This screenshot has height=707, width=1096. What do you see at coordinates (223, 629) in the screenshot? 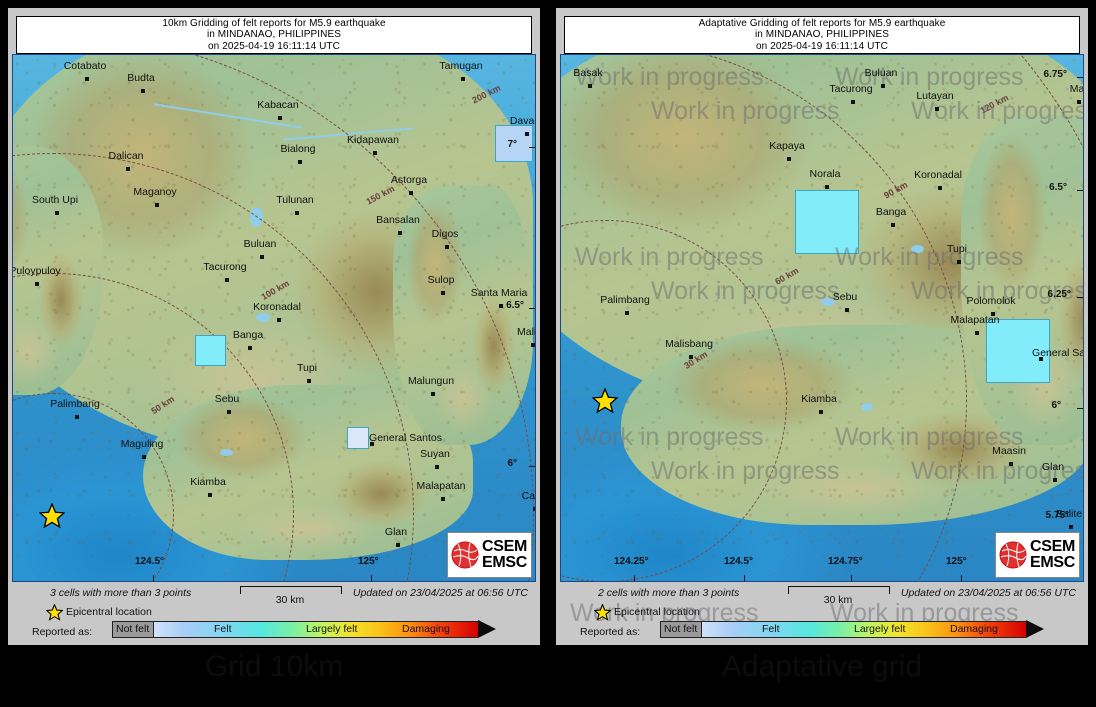
I see `colorbar-label-felt: Felt` at bounding box center [223, 629].